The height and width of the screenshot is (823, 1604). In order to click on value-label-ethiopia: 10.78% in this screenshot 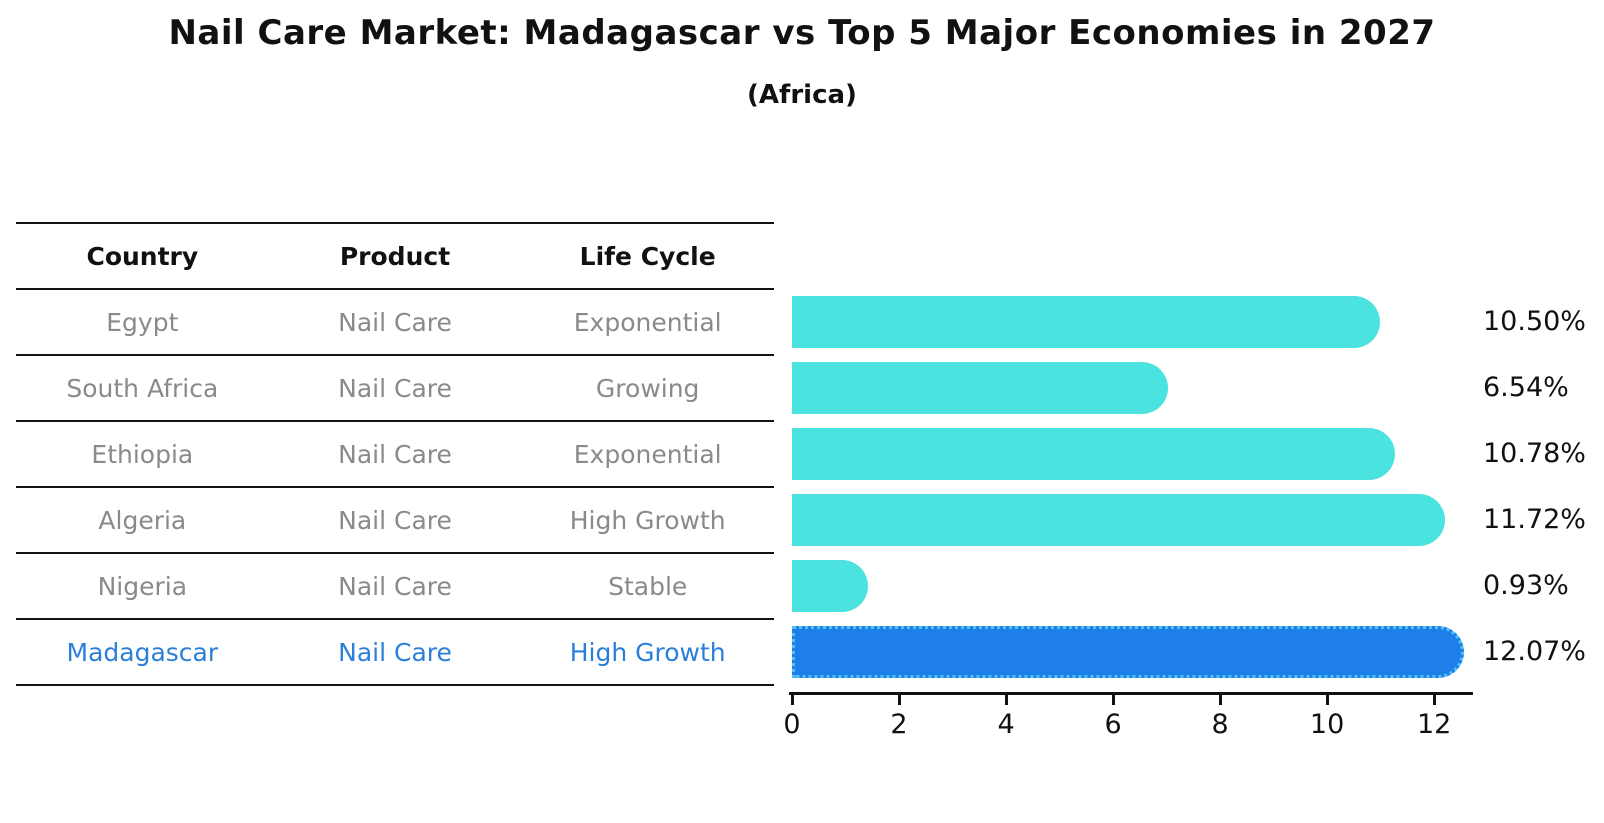, I will do `click(1534, 453)`.